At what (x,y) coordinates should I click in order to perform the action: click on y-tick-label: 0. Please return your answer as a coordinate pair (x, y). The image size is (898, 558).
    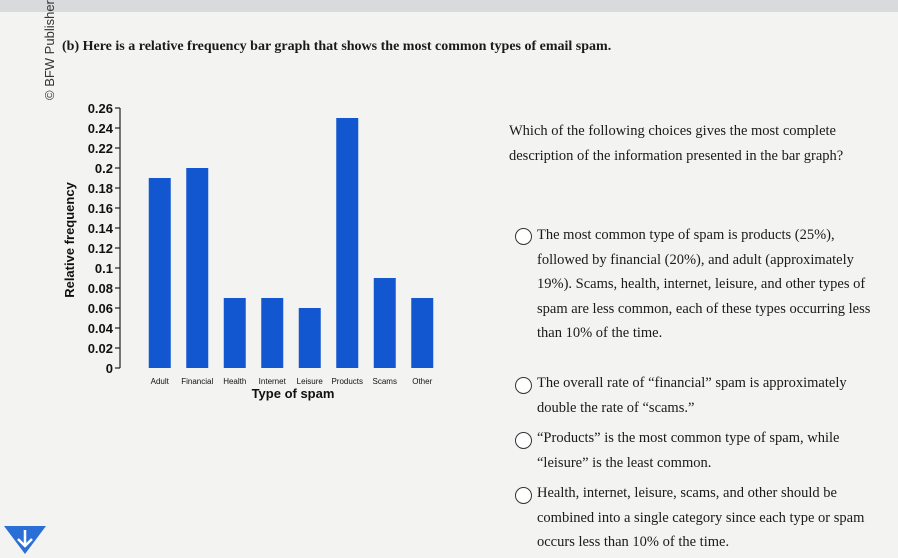
    Looking at the image, I should click on (109, 368).